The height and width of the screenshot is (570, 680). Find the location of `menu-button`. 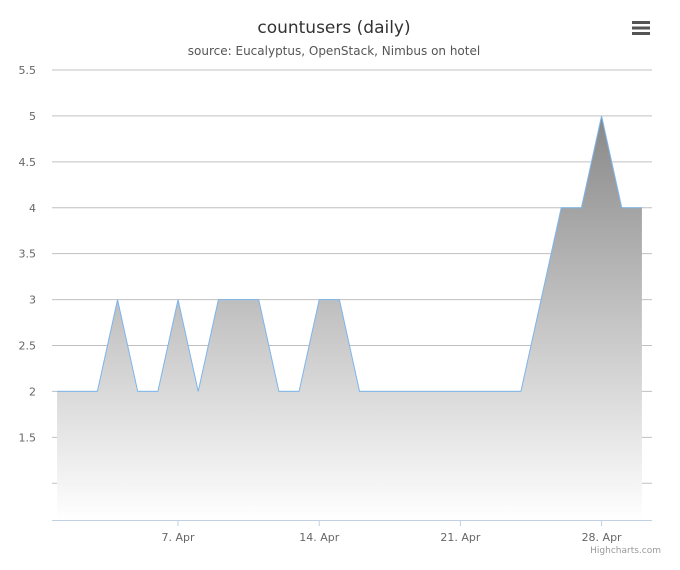

menu-button is located at coordinates (641, 28).